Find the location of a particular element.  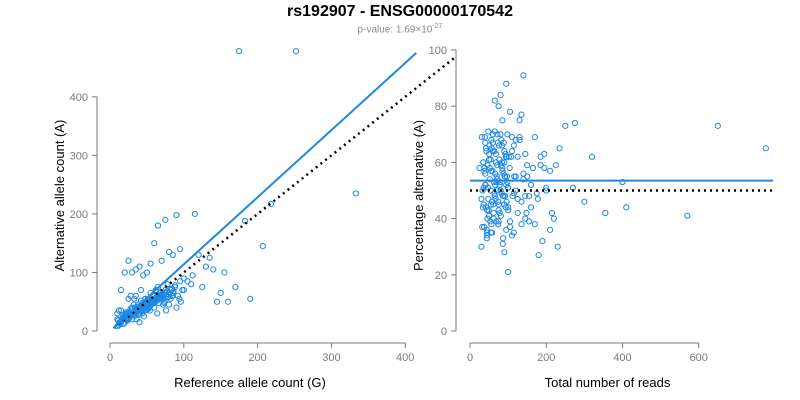

y-tick-label: 200 is located at coordinates (79, 215).